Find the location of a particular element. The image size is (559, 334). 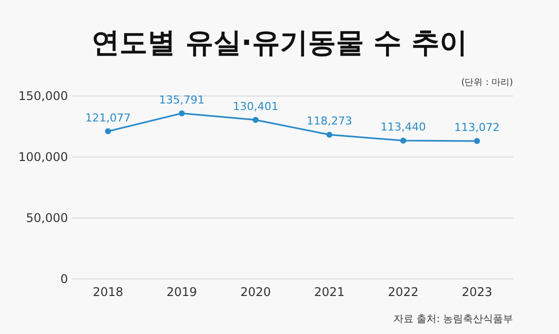

y-tick-label: 150,000 is located at coordinates (43, 96).